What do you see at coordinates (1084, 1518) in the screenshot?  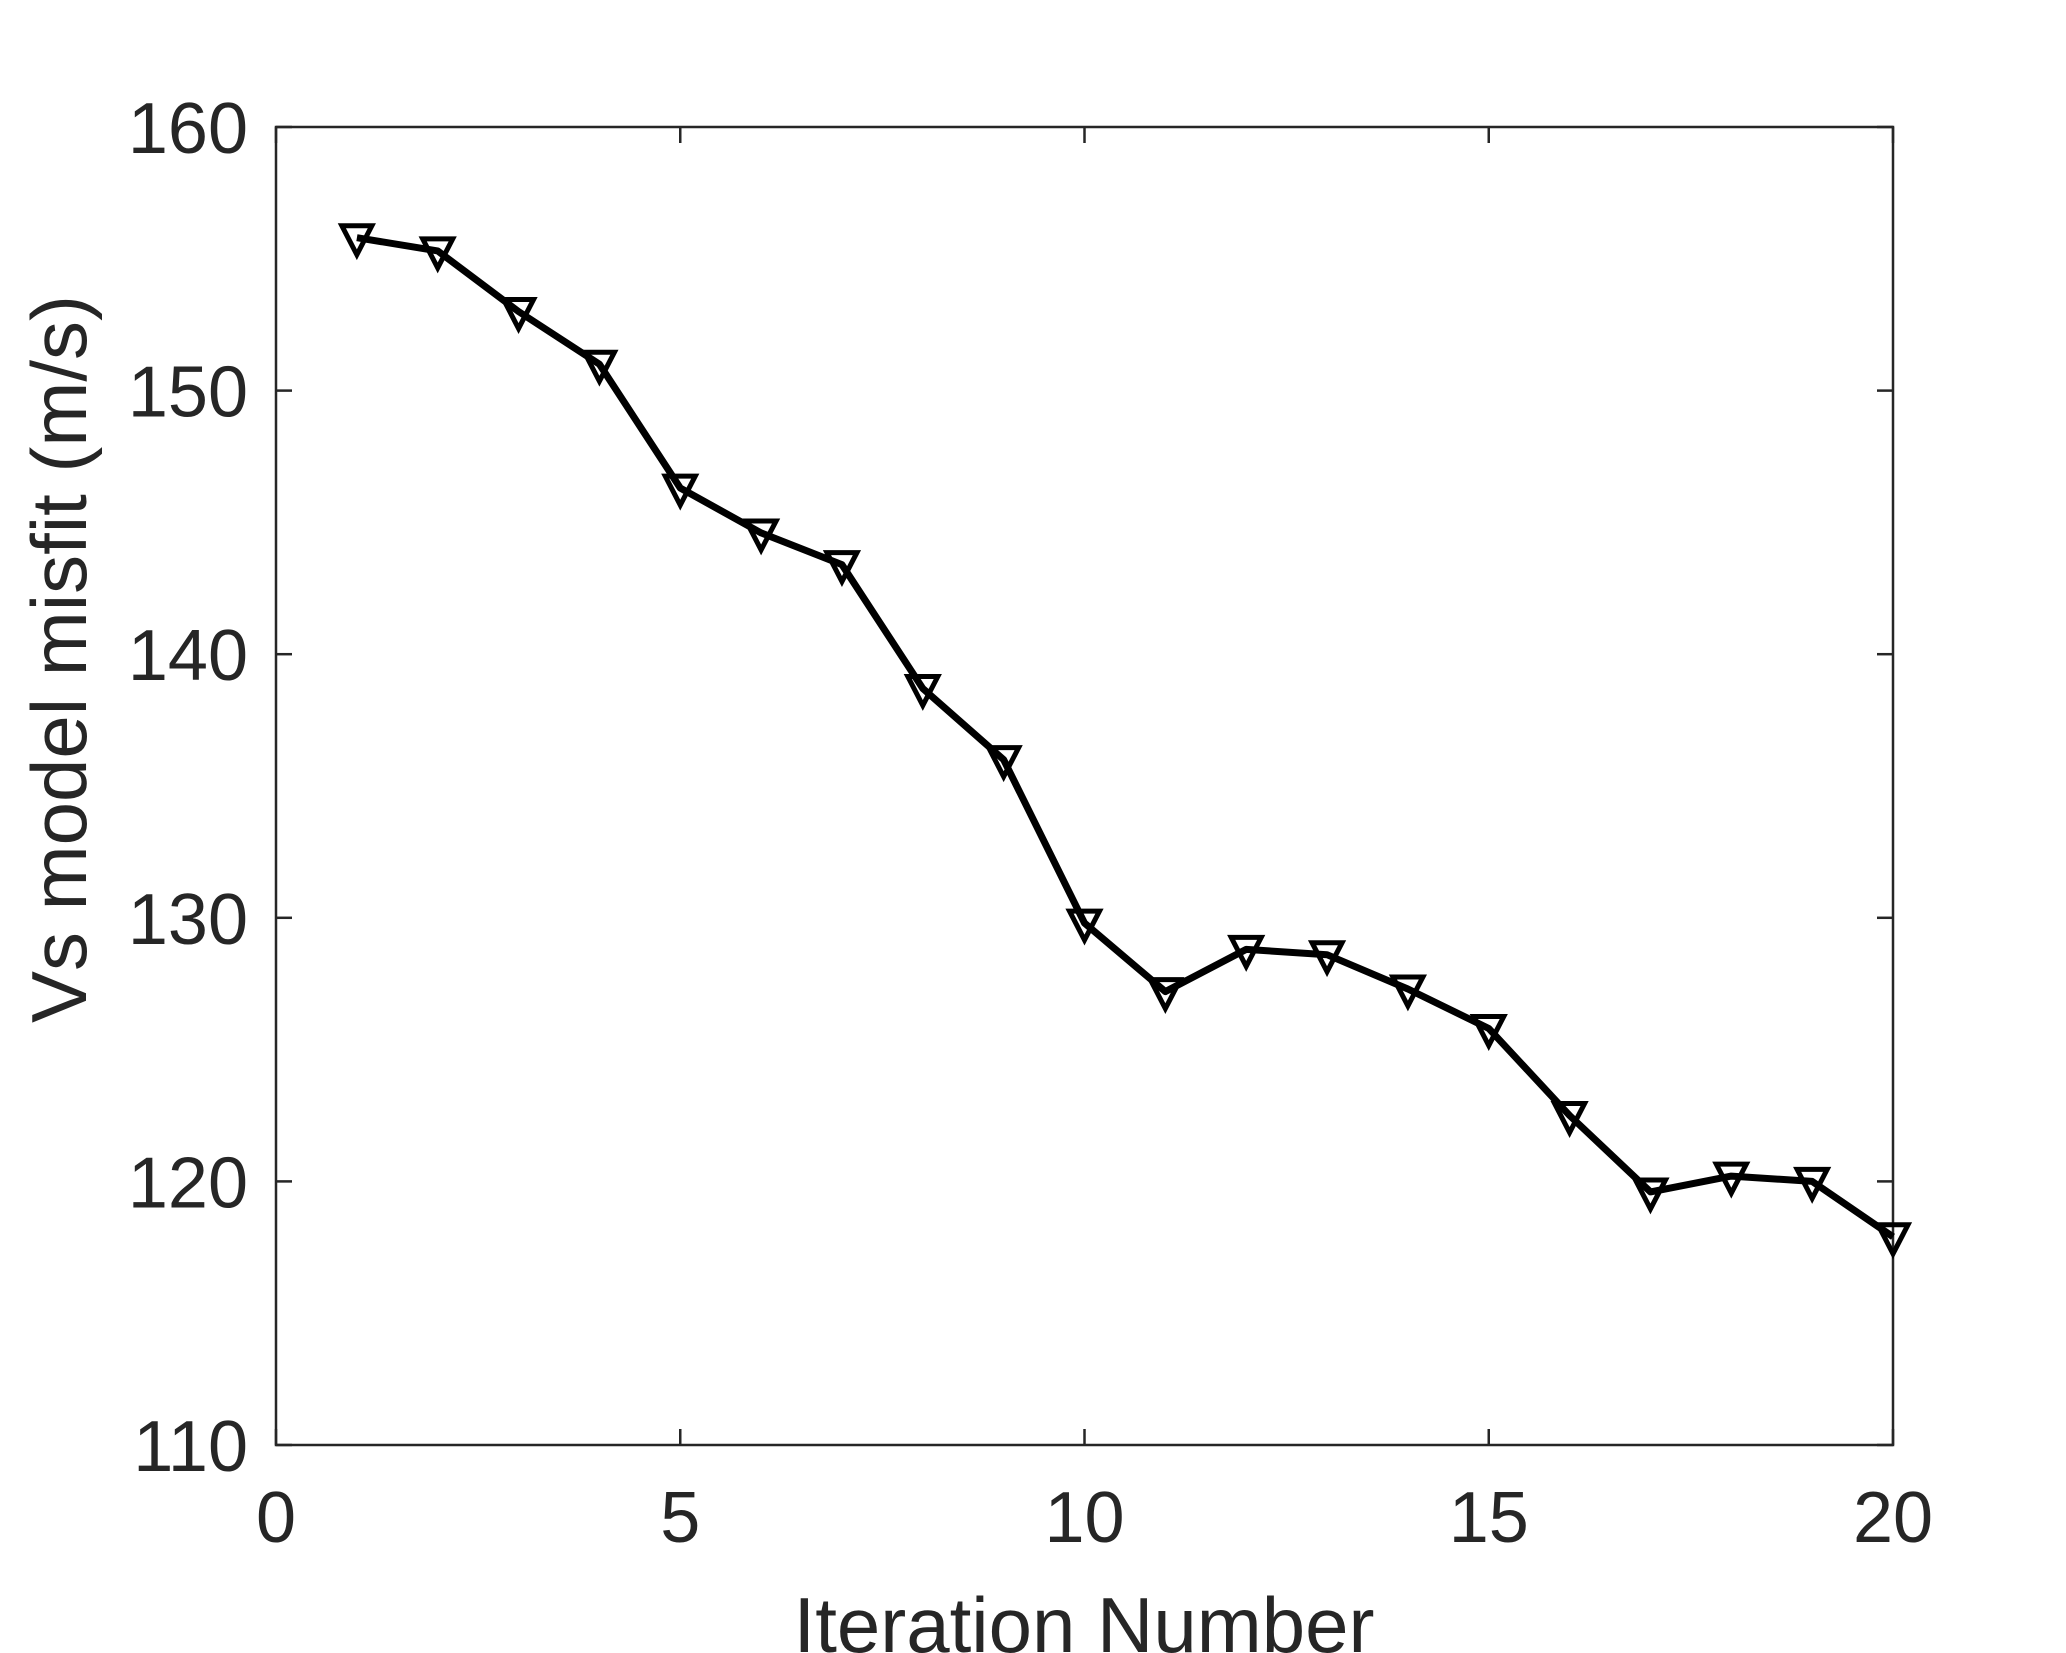 I see `x-tick-label: 10` at bounding box center [1084, 1518].